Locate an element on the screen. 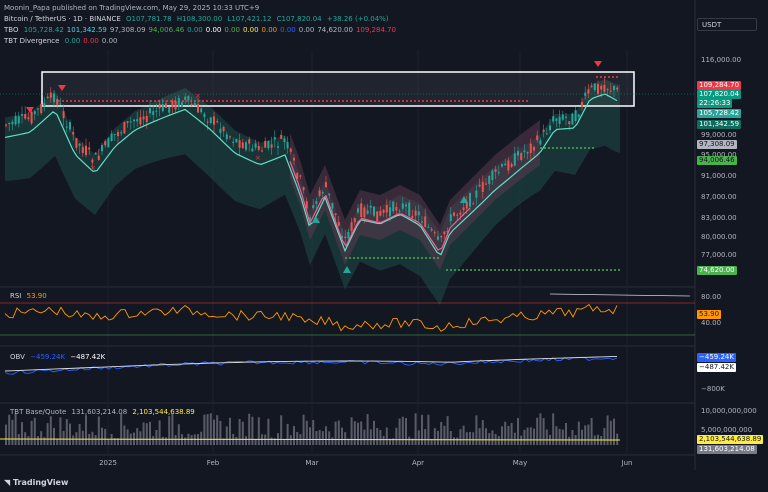  tradingview-logo: ◥ TradingView is located at coordinates (36, 482).